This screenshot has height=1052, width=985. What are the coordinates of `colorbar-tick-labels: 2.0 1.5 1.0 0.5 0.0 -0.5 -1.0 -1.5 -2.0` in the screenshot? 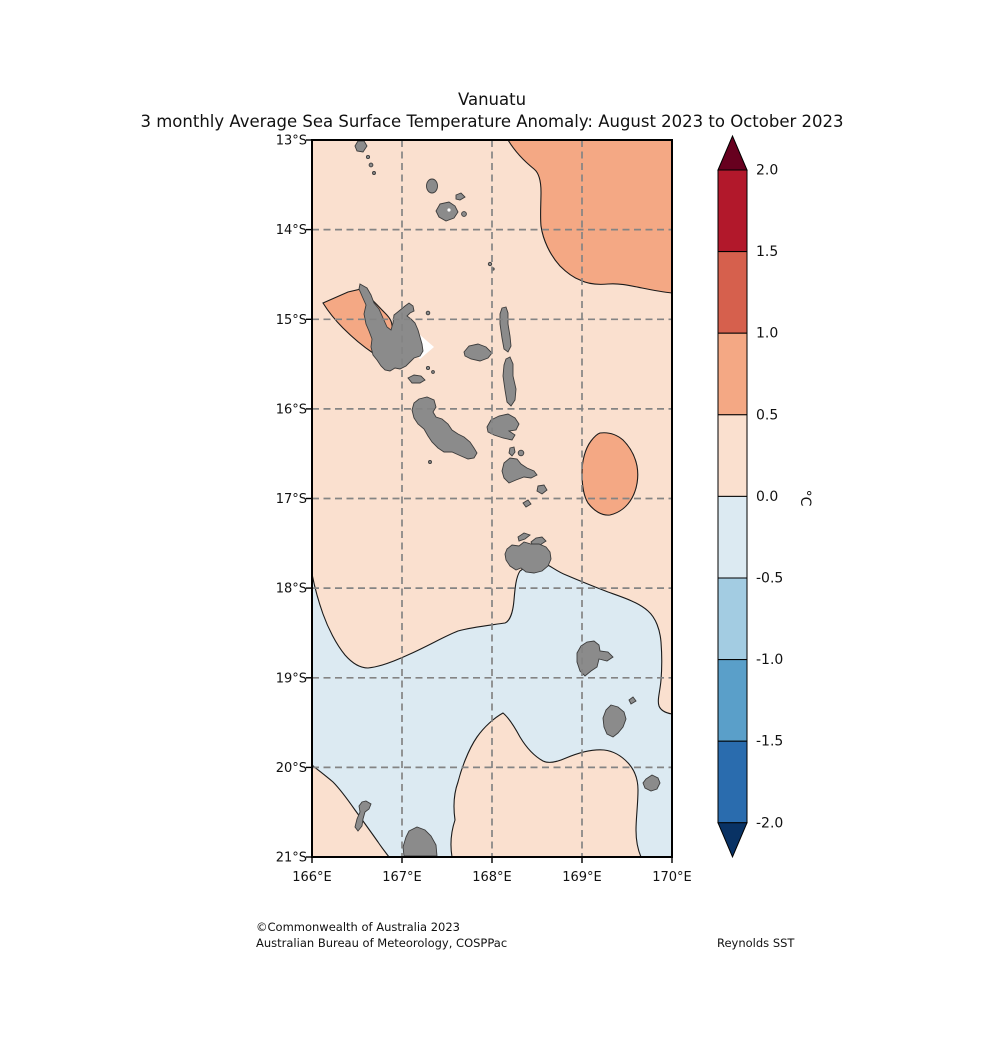 It's located at (769, 497).